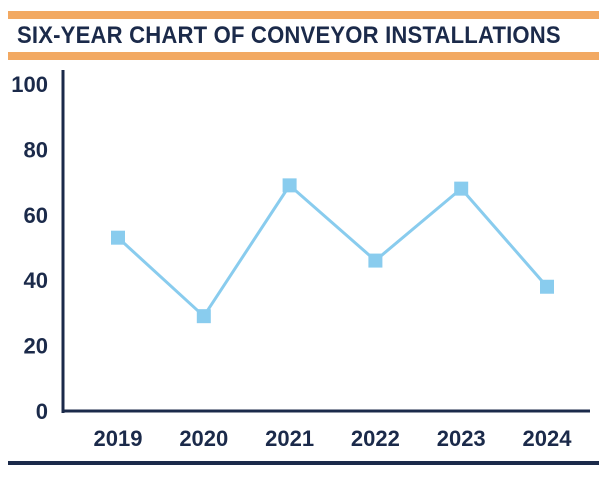  I want to click on data-point-2019, so click(118, 237).